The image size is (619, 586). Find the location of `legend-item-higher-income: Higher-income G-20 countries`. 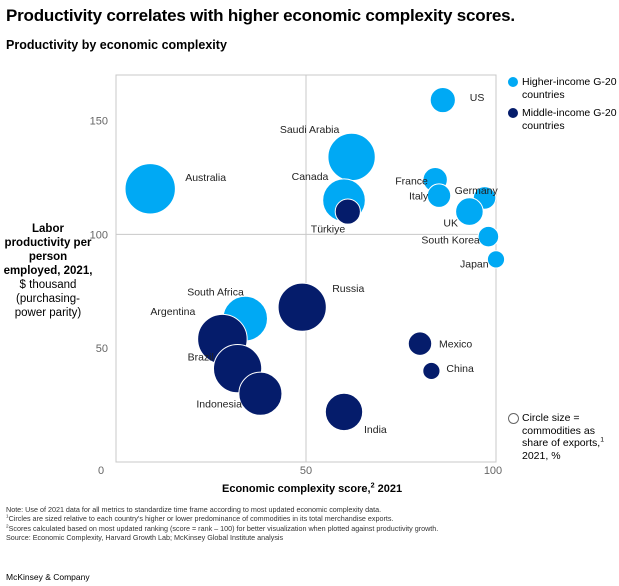

legend-item-higher-income: Higher-income G-20 countries is located at coordinates (563, 91).